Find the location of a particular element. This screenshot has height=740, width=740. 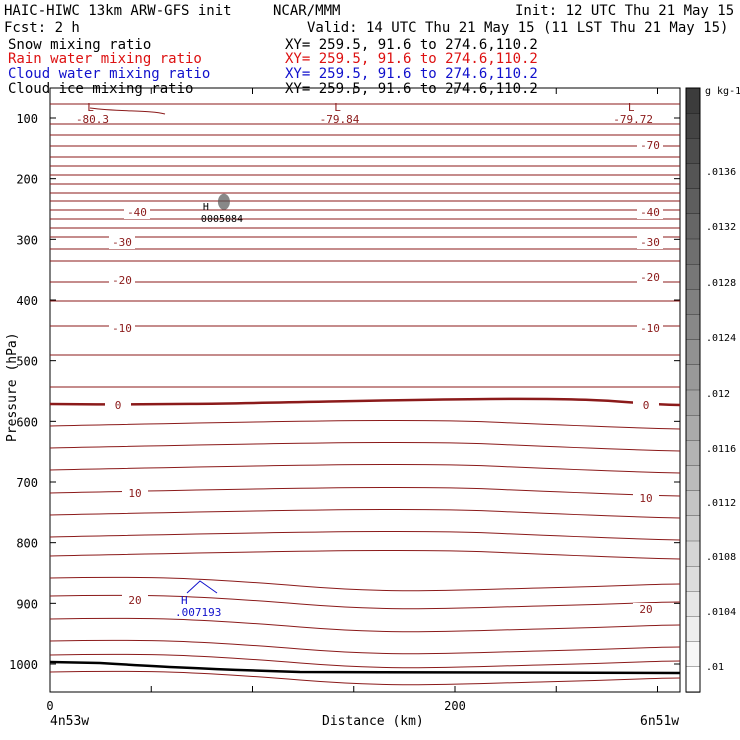

contour-label: -70 is located at coordinates (650, 145).